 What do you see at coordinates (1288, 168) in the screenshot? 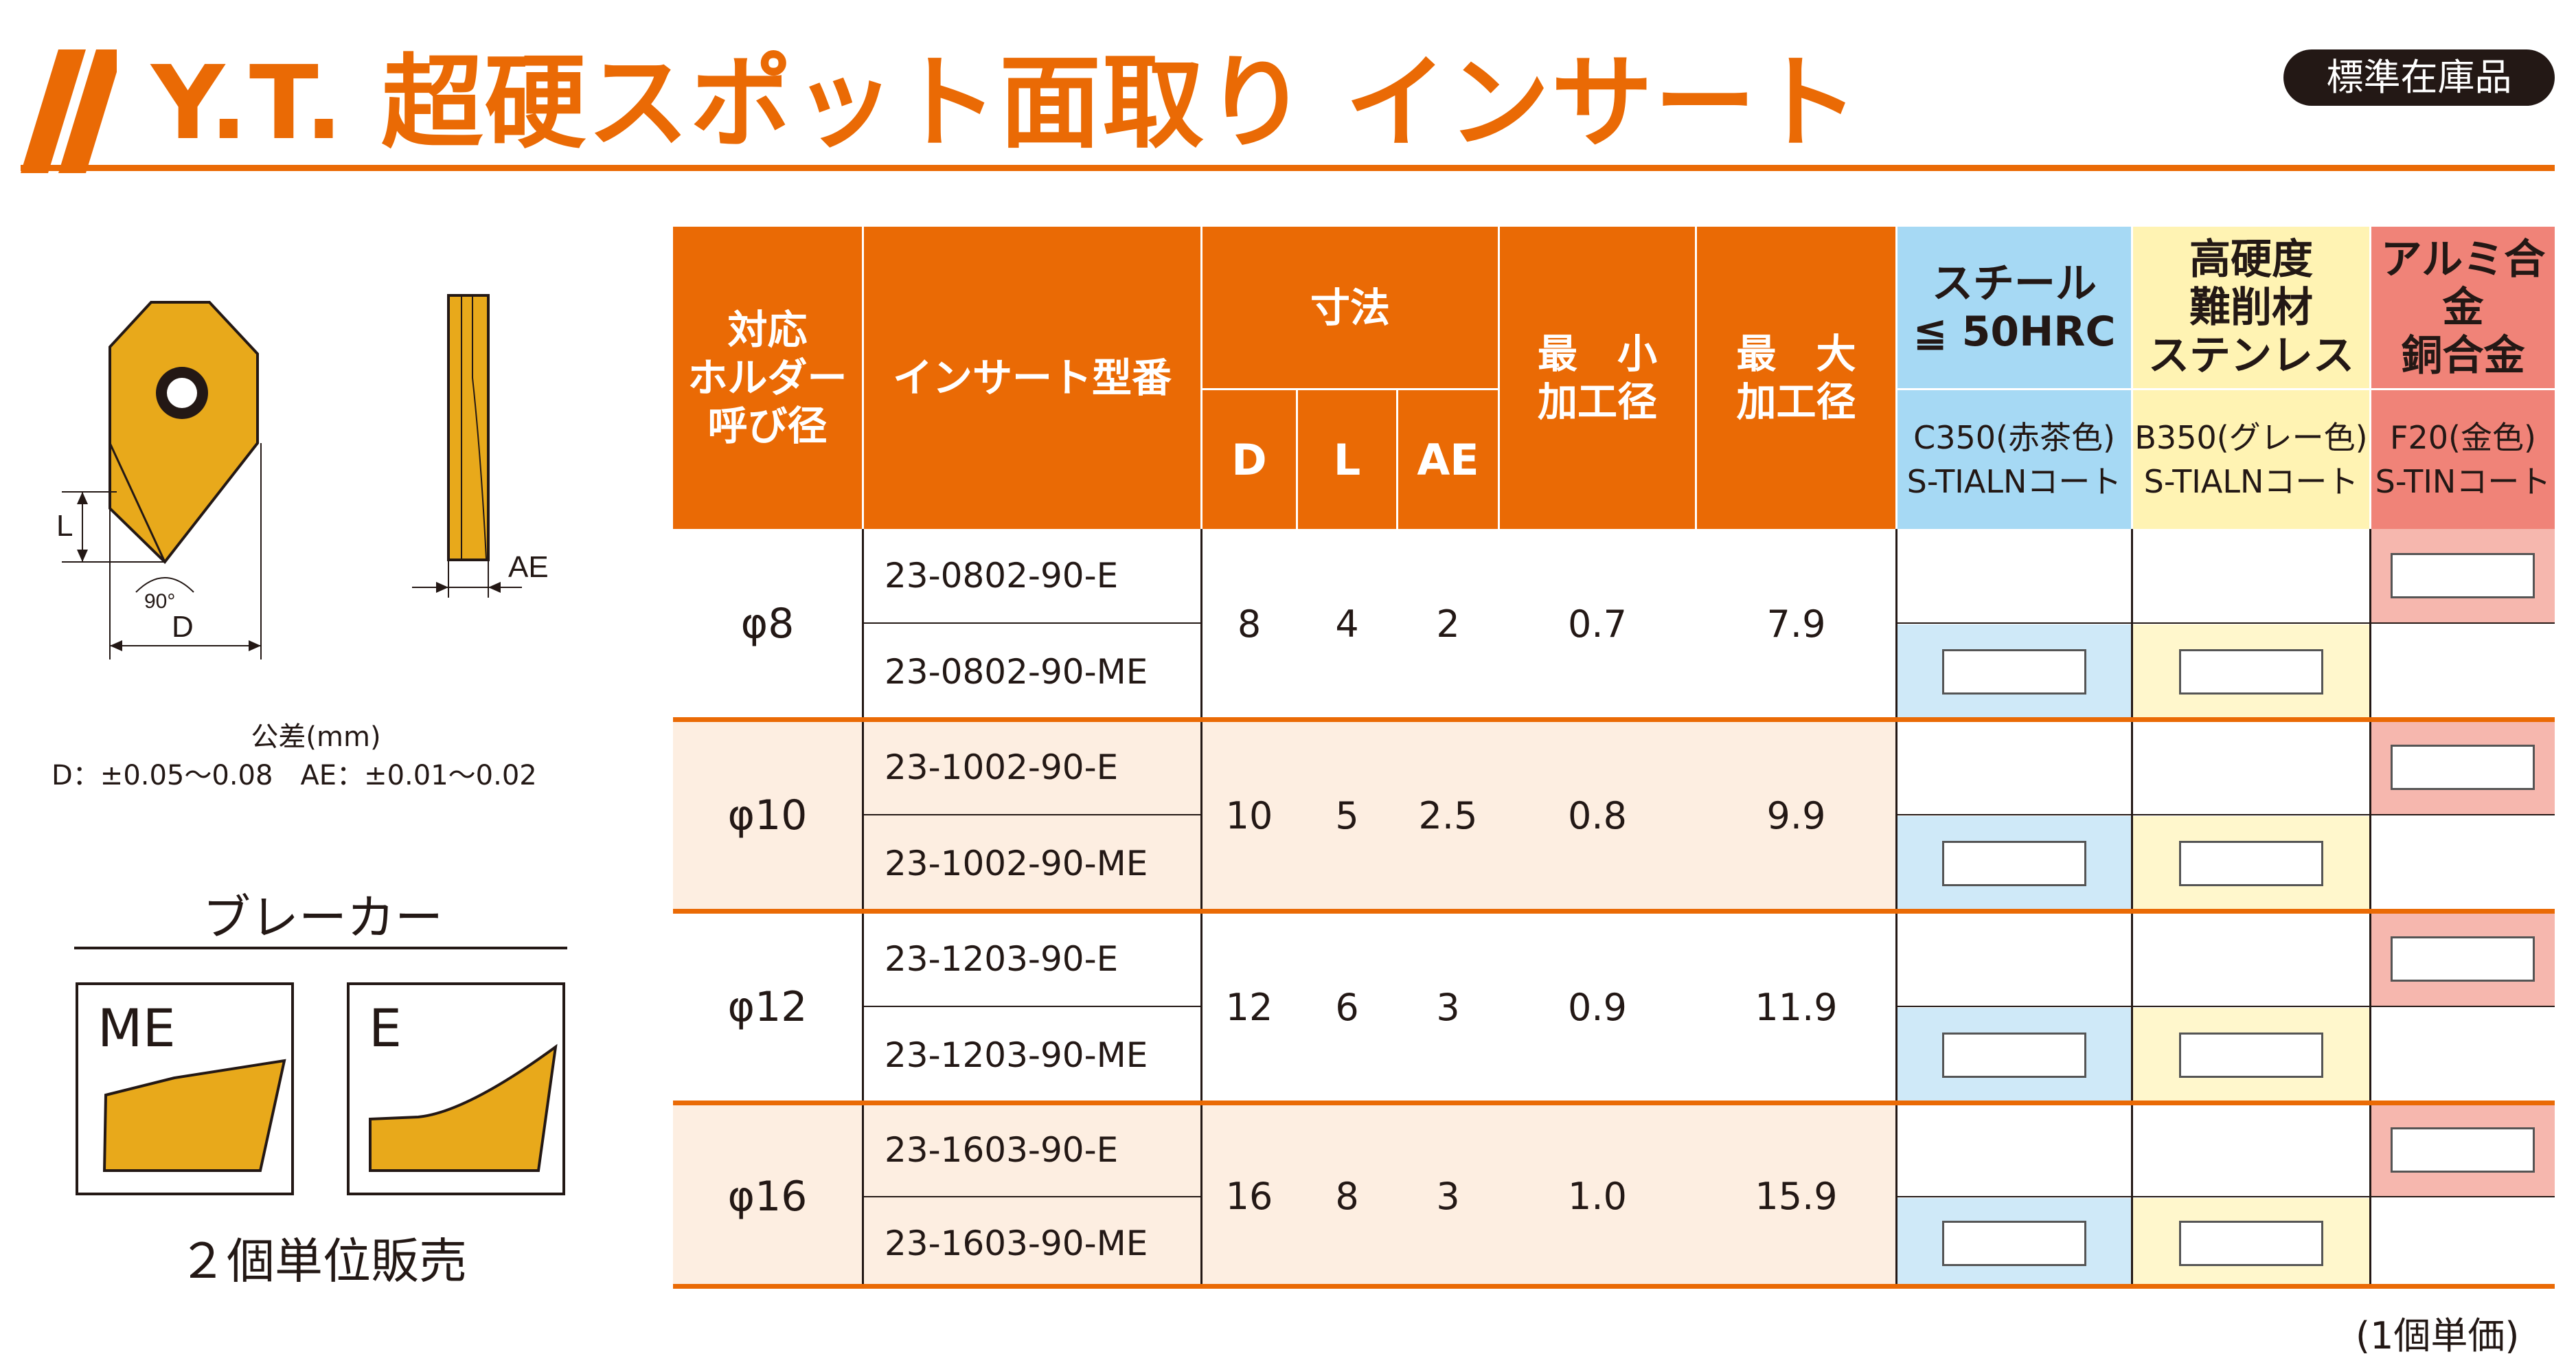
I see `title-rule` at bounding box center [1288, 168].